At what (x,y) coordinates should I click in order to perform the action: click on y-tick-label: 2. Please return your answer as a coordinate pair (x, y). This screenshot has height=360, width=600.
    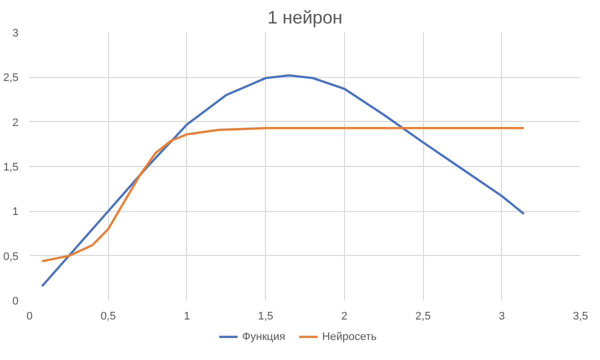
    Looking at the image, I should click on (15, 122).